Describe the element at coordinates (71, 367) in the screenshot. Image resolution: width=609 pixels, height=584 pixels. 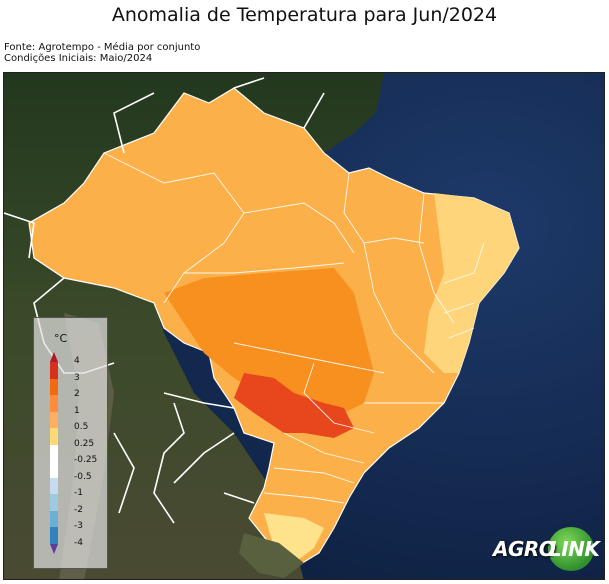
I see `legend-level: 4` at that location.